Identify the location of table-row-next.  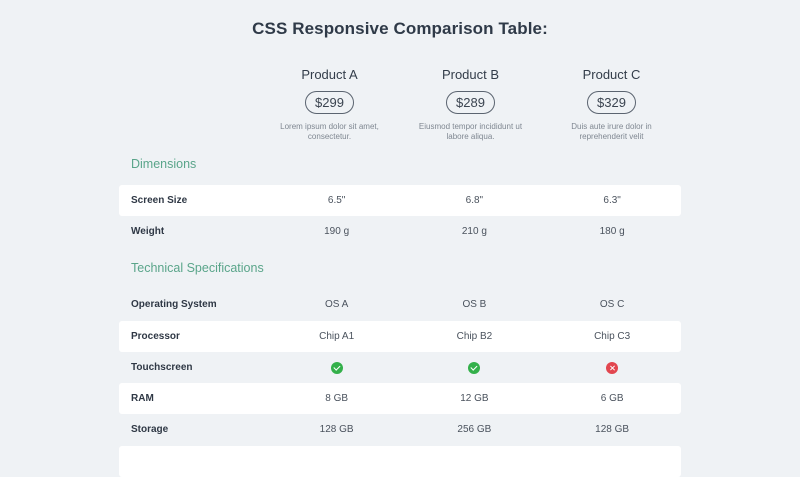
(400, 461).